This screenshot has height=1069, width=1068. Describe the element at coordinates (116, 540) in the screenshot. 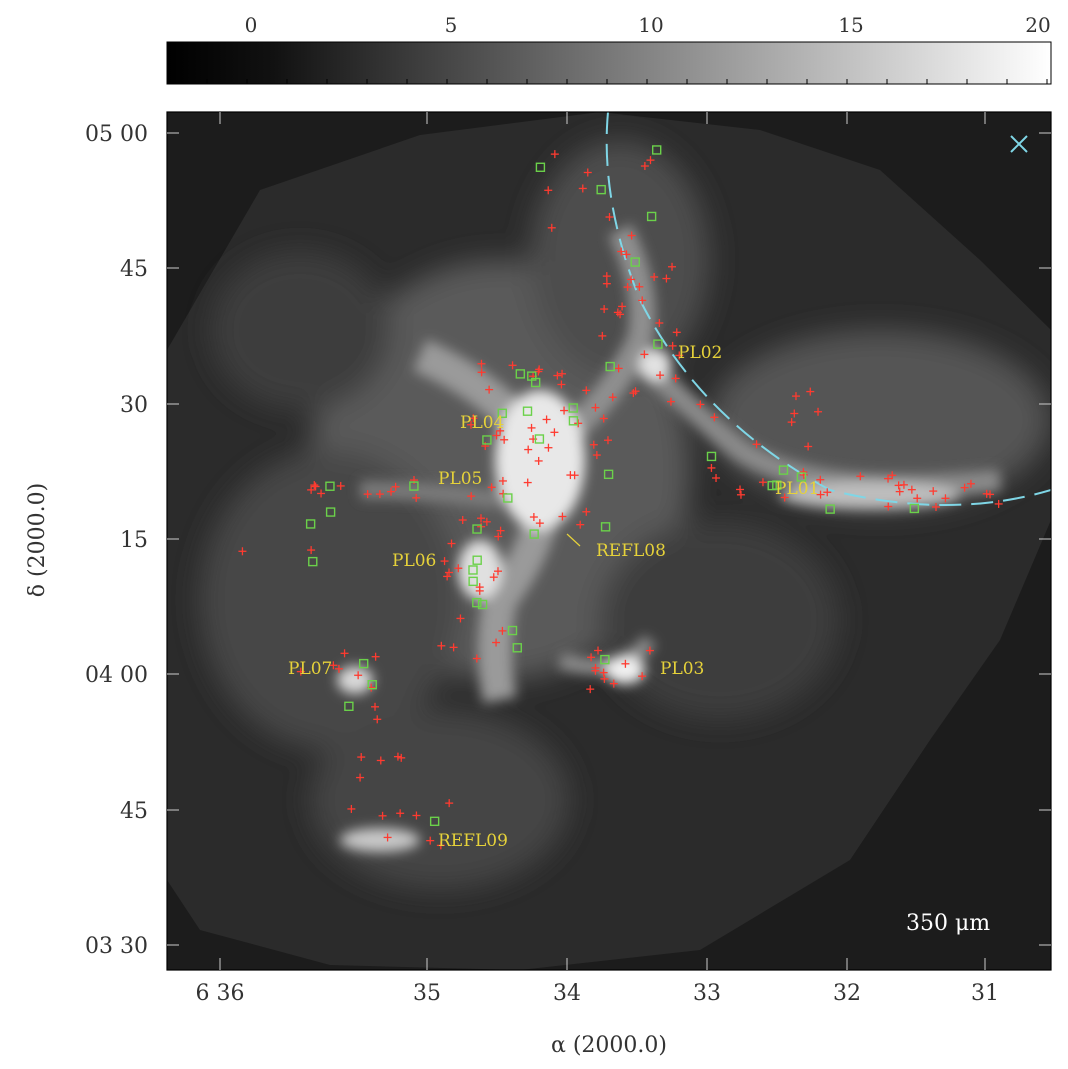

I see `y-tick-labels: 05 00 45 30 15 04 00 45 03 30` at that location.